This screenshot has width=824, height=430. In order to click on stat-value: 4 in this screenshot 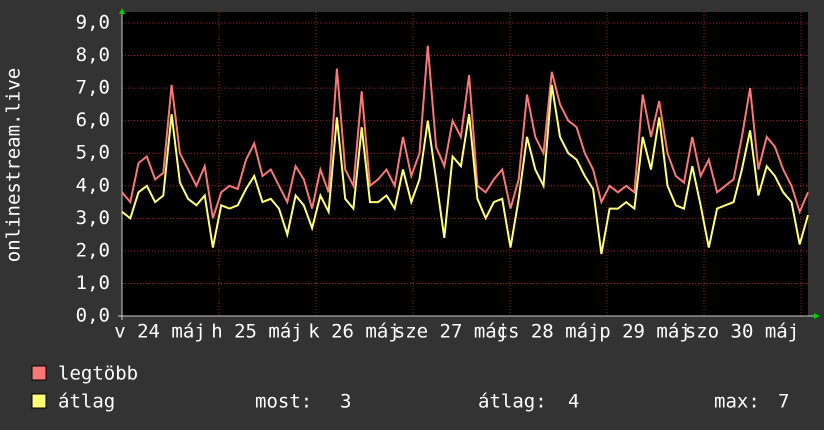, I will do `click(573, 402)`.